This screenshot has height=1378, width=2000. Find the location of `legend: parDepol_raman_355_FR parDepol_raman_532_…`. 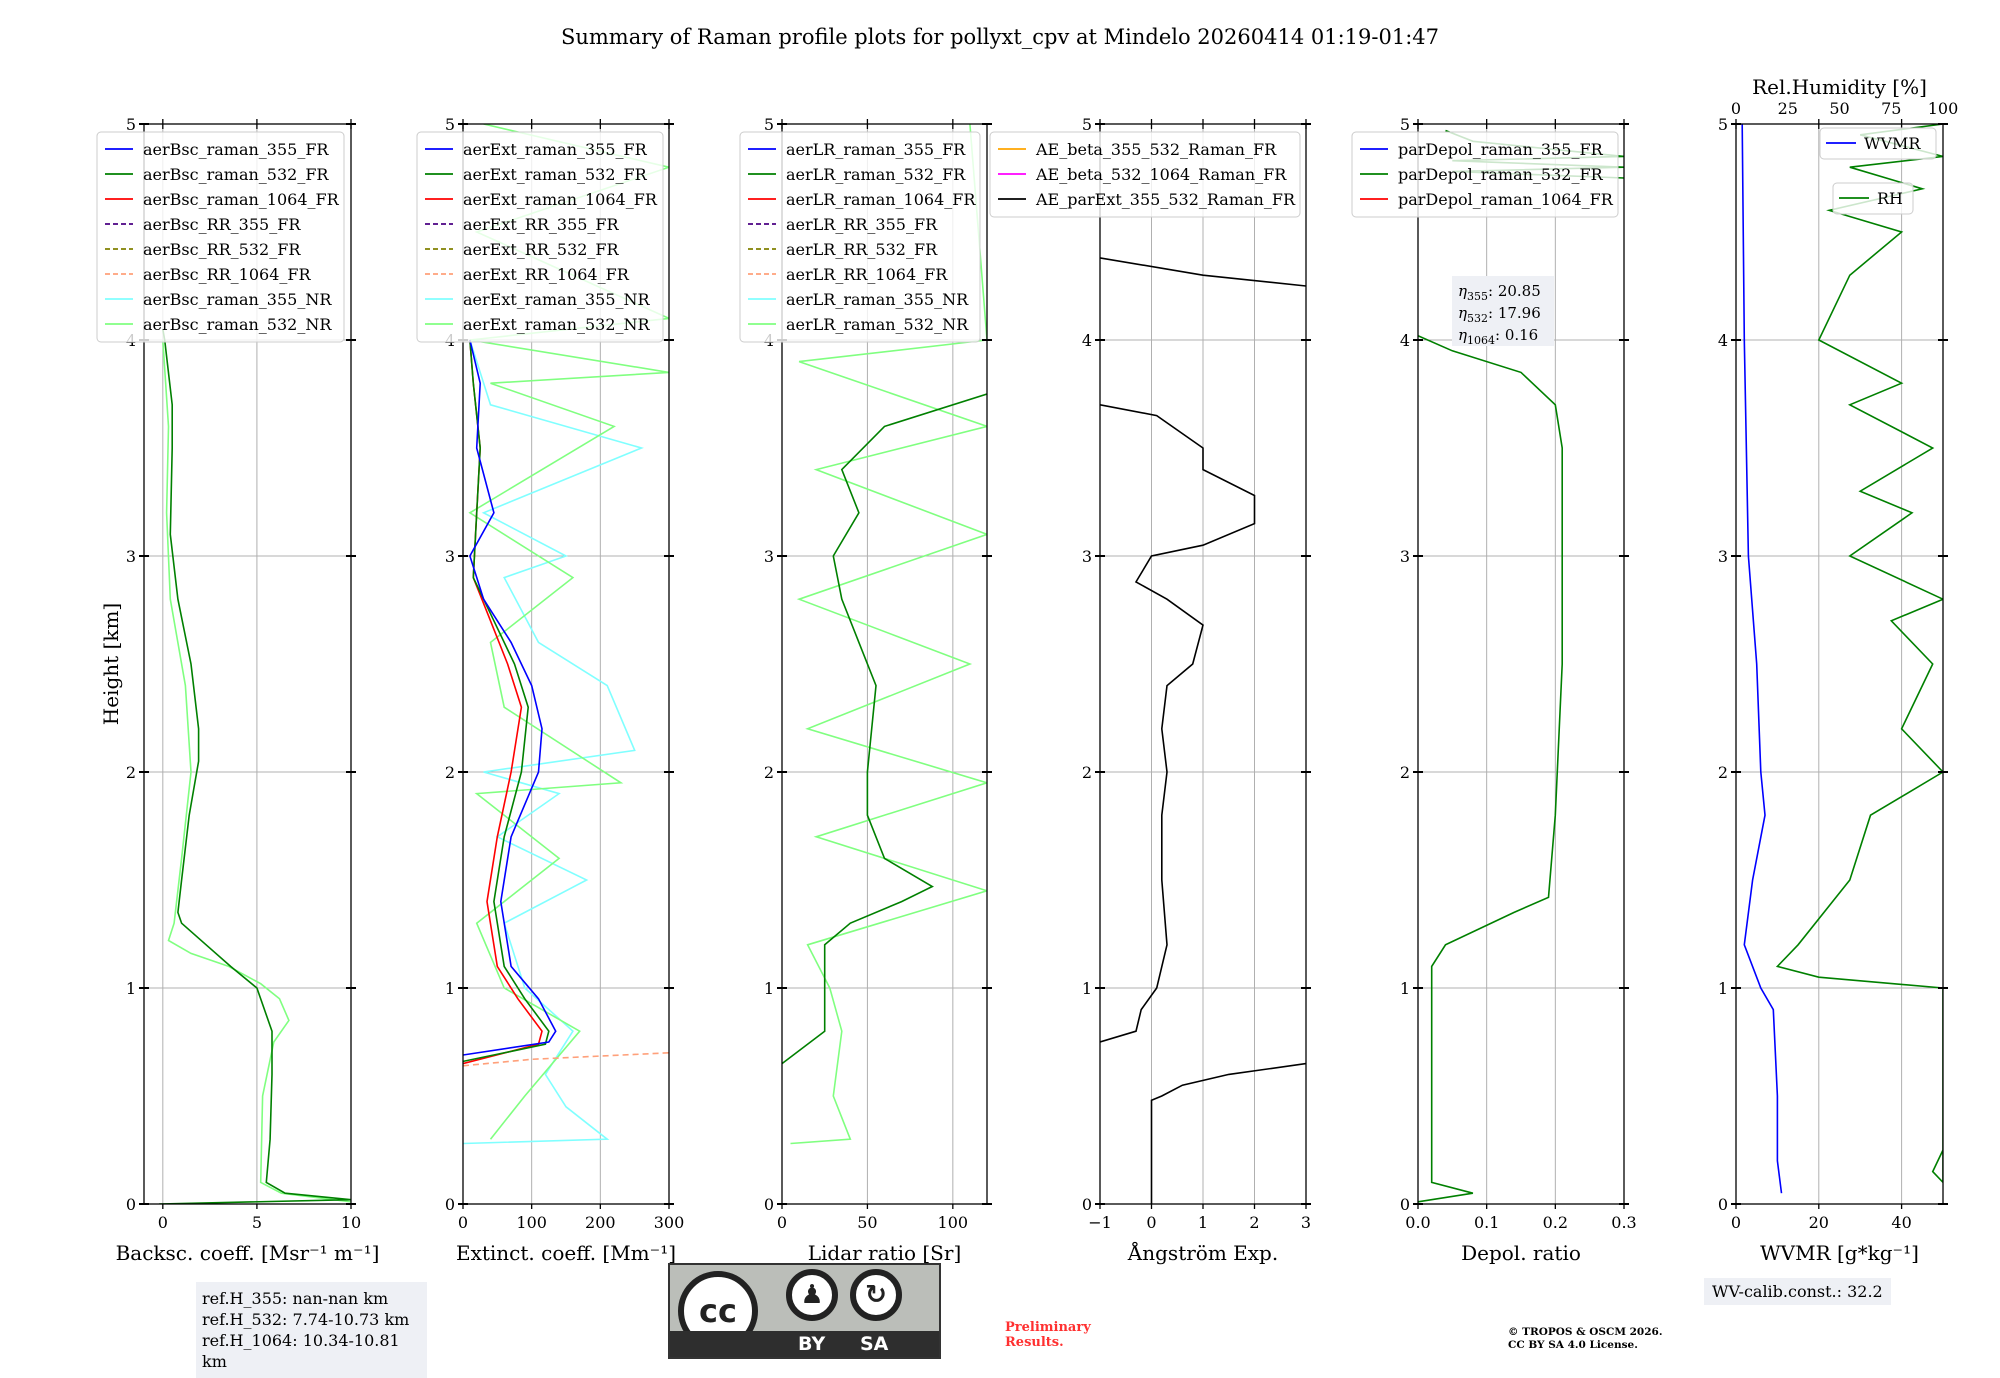

legend: parDepol_raman_355_FR parDepol_raman_532_… is located at coordinates (1485, 174).